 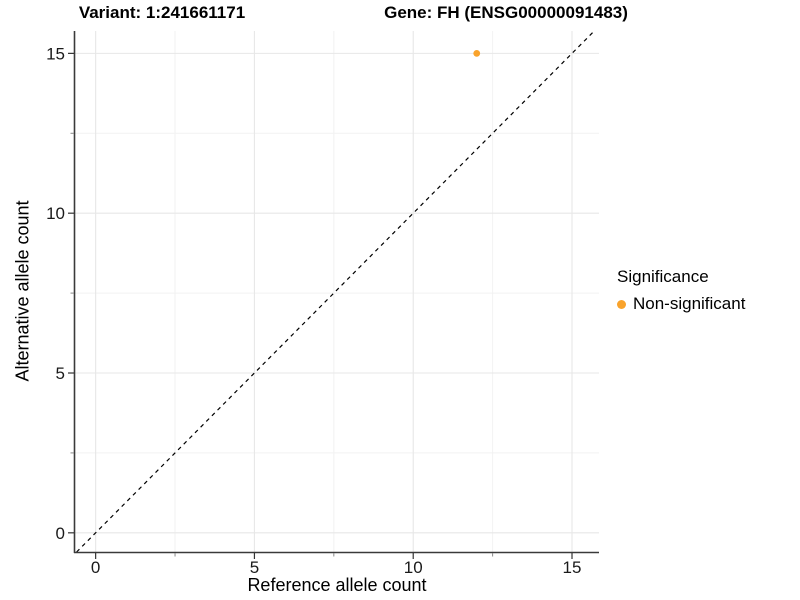 What do you see at coordinates (689, 303) in the screenshot?
I see `legend-item-label: Non-significant` at bounding box center [689, 303].